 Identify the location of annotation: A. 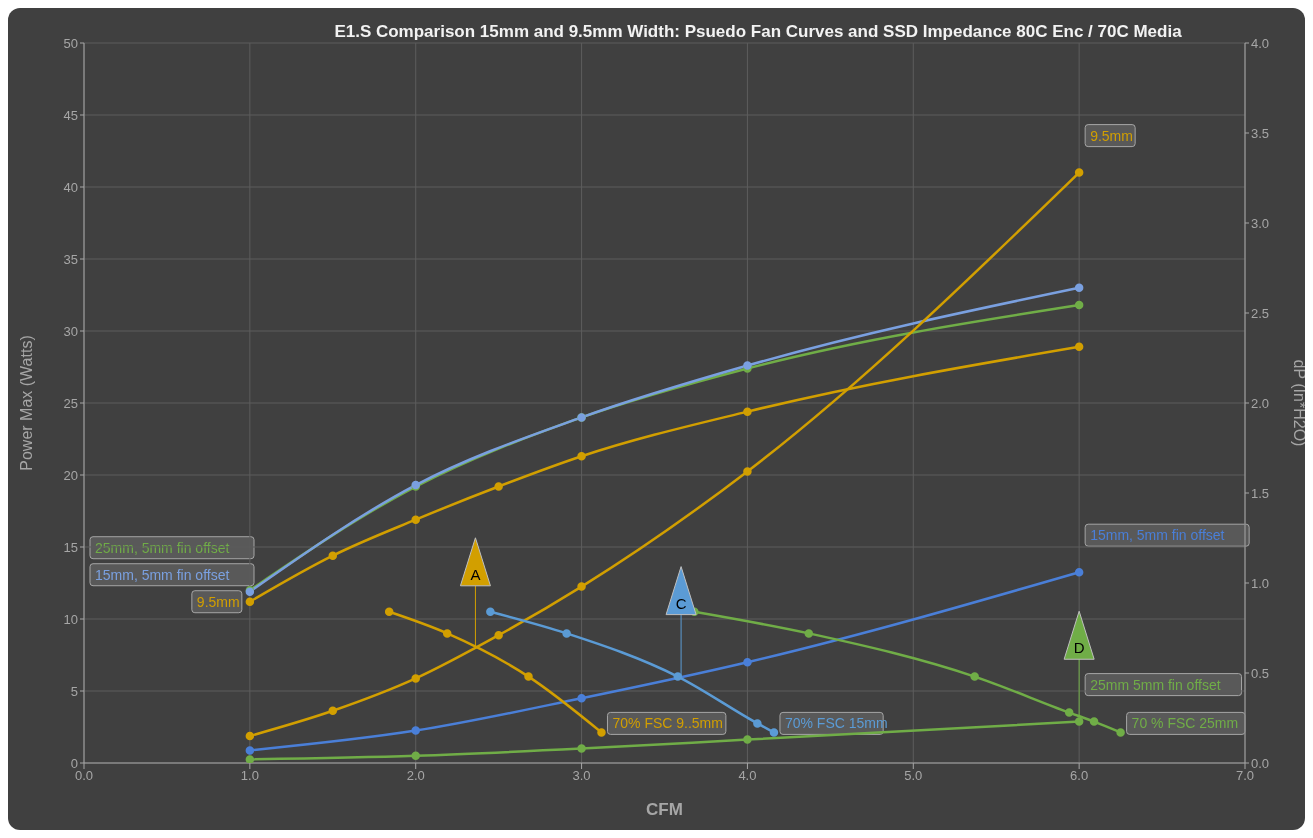
(475, 574).